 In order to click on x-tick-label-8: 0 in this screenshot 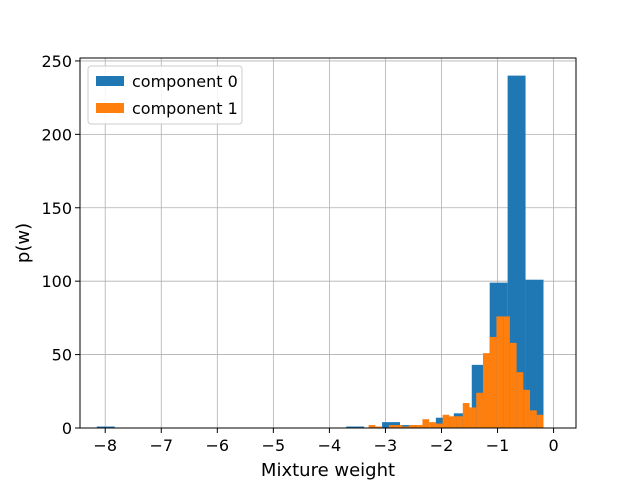, I will do `click(553, 445)`.